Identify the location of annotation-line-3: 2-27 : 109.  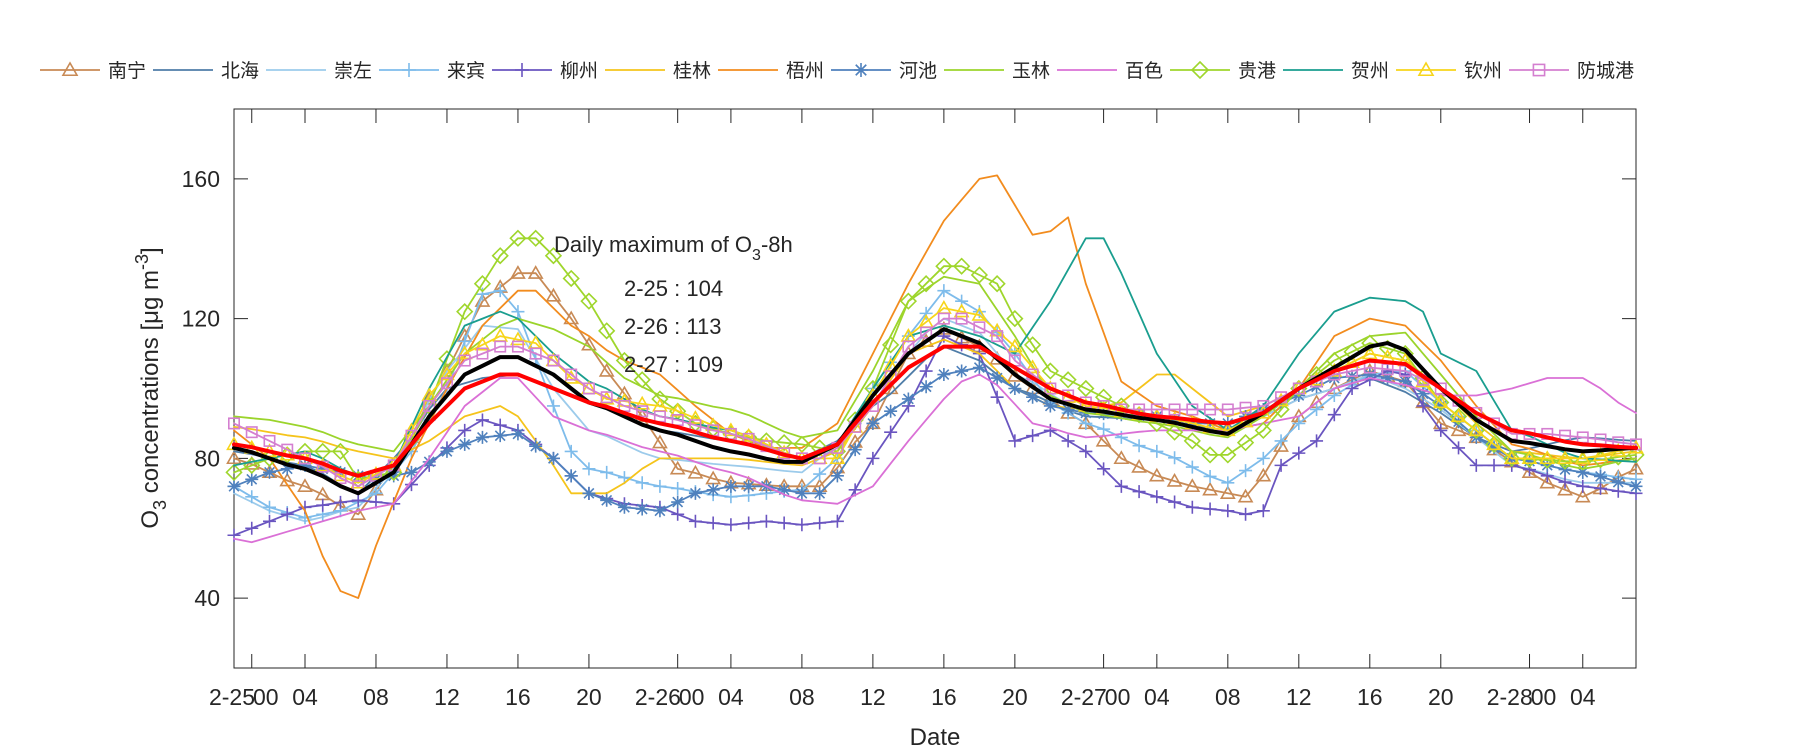
(673, 364).